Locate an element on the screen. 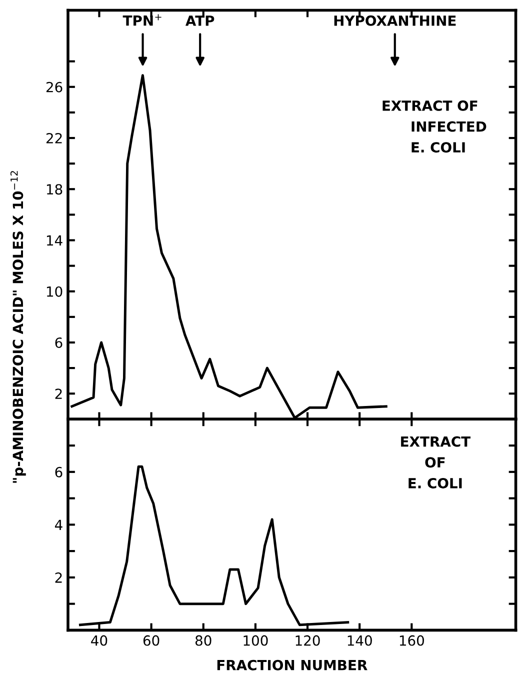 This screenshot has height=681, width=521. y-tick-label: 14 is located at coordinates (54, 240).